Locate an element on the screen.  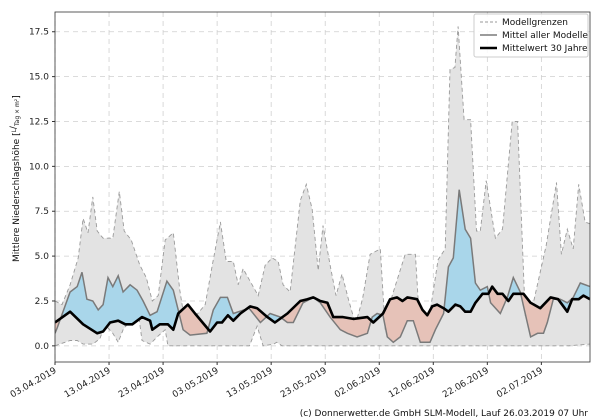
y-tick-label: 12.5 is located at coordinates (39, 122).